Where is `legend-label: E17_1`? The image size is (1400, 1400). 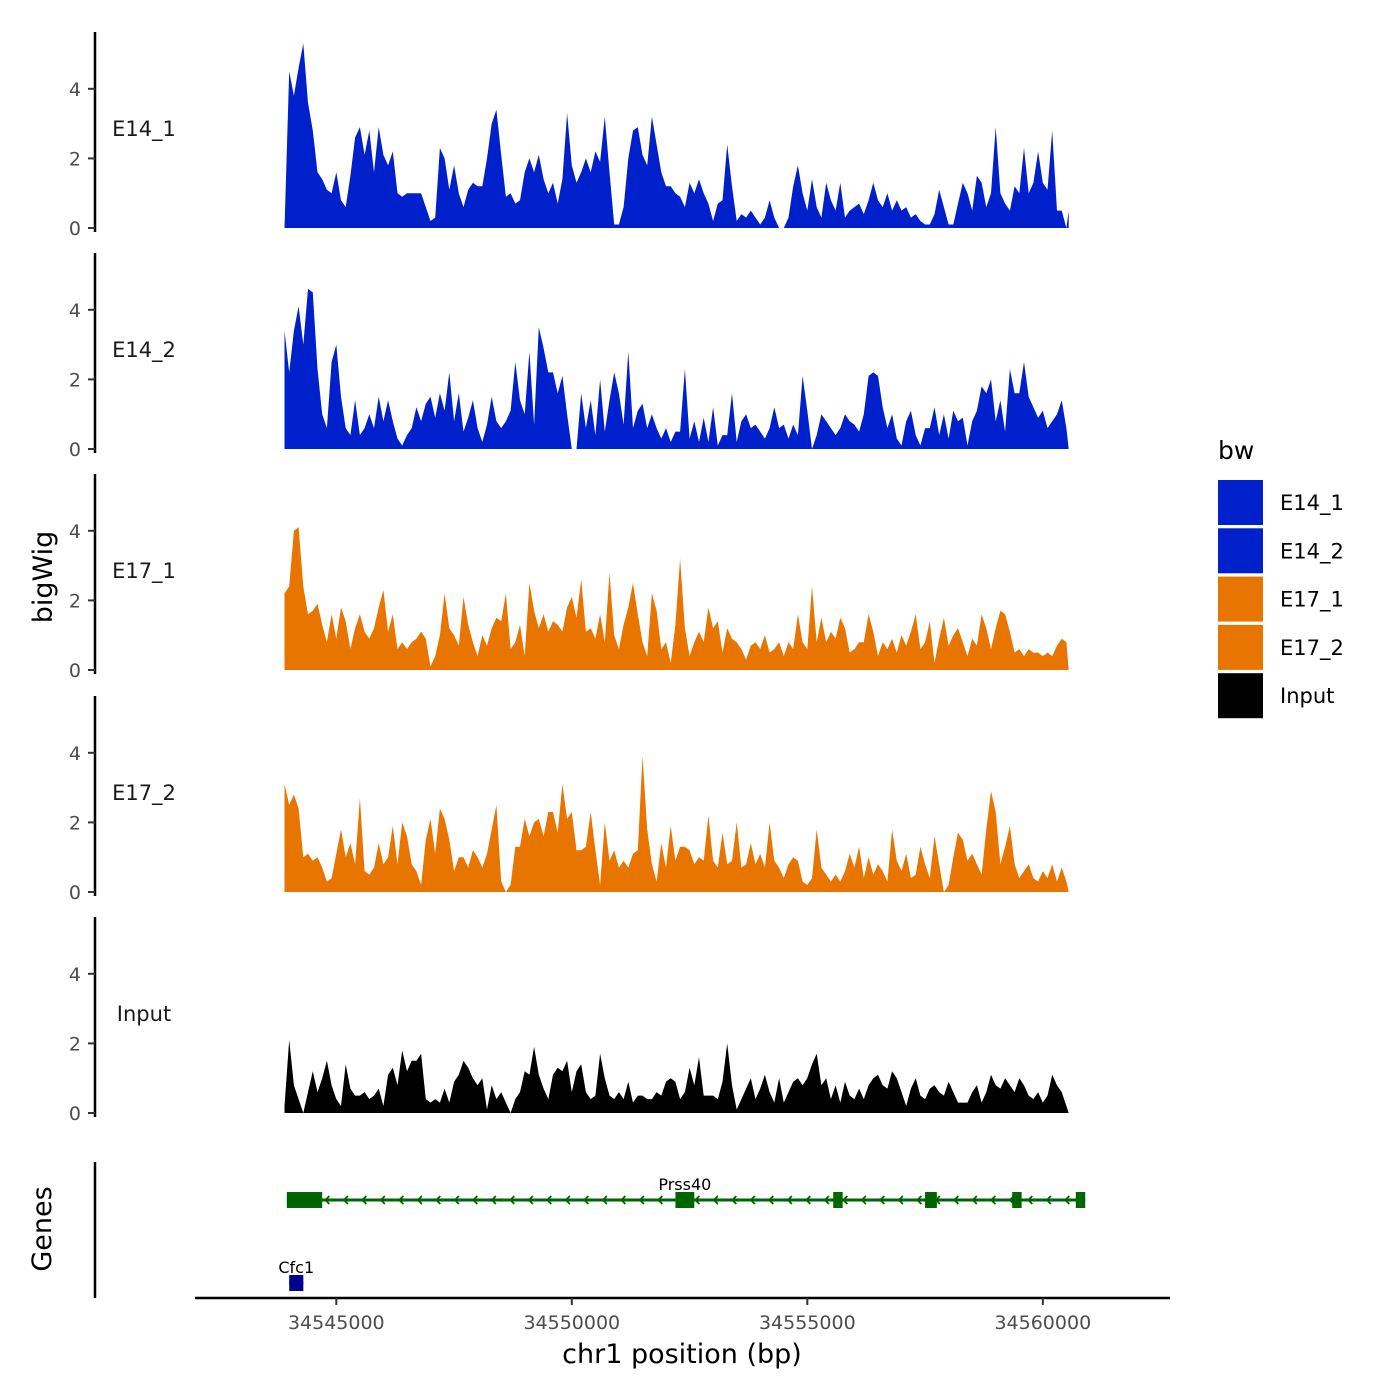
legend-label: E17_1 is located at coordinates (1312, 600).